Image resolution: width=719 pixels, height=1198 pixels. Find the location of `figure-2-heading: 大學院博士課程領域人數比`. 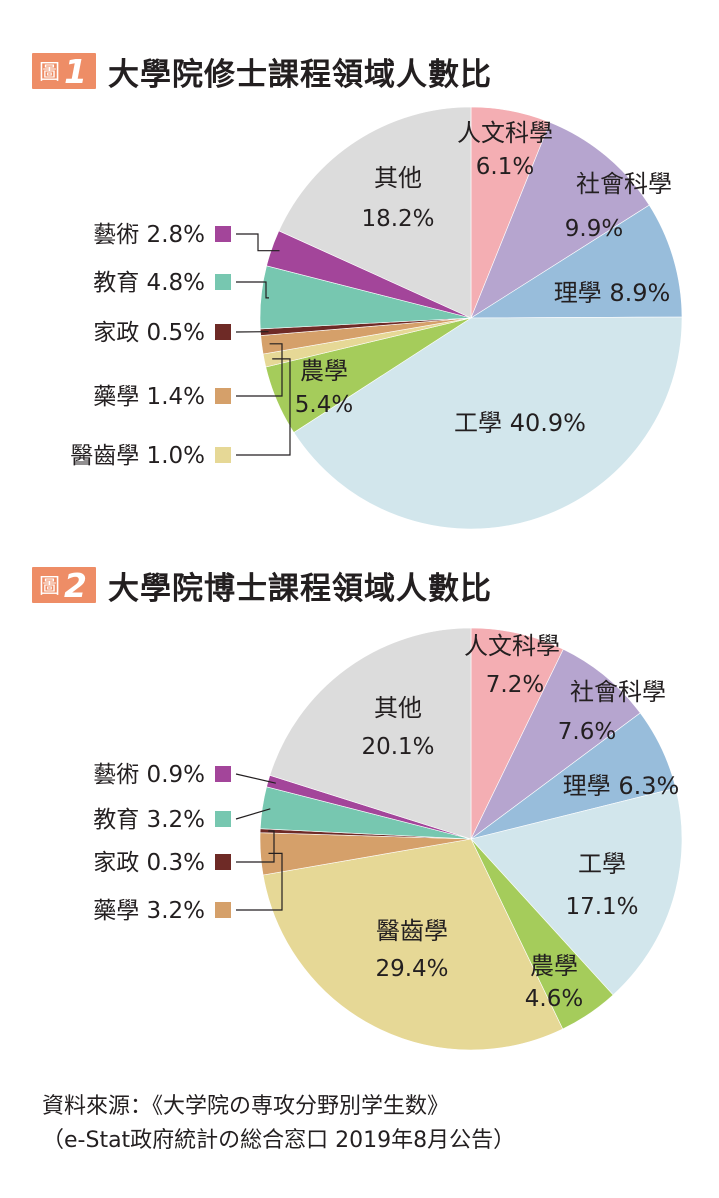

figure-2-heading: 大學院博士課程領域人數比 is located at coordinates (299, 588).